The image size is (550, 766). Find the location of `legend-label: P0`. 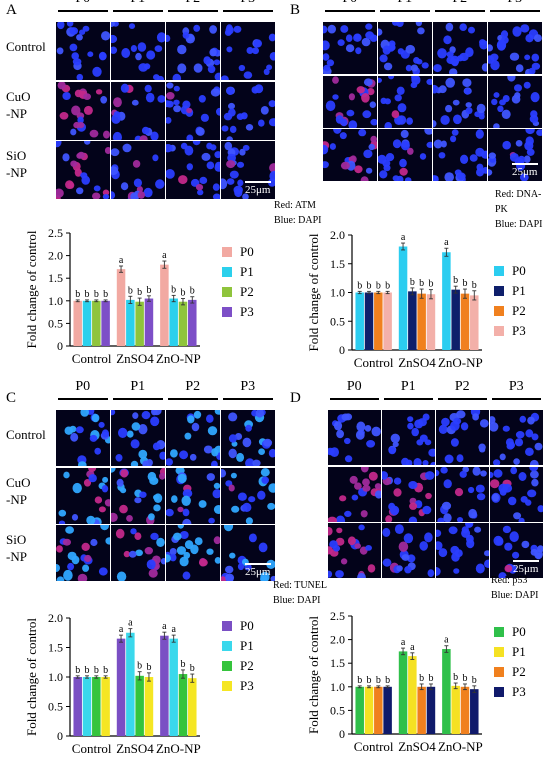

legend-label: P0 is located at coordinates (519, 270).